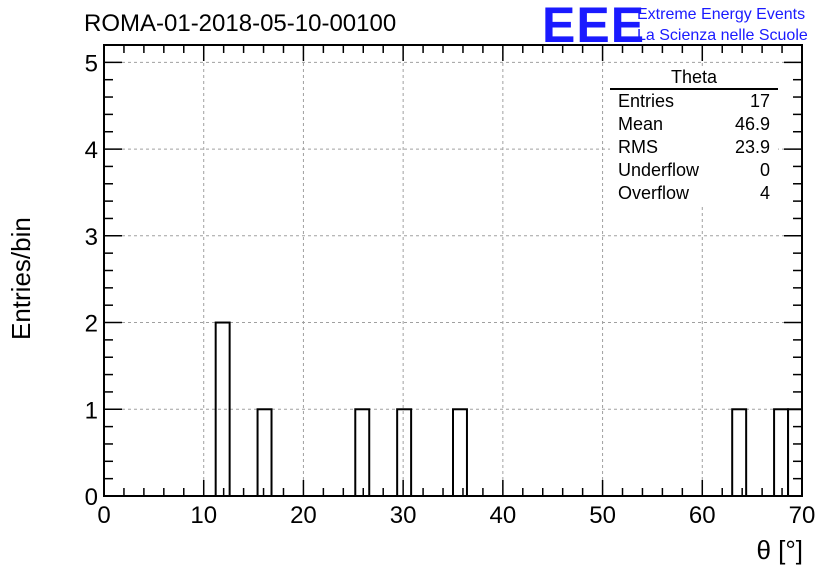 The width and height of the screenshot is (836, 572). What do you see at coordinates (641, 124) in the screenshot?
I see `stats-label: Mean` at bounding box center [641, 124].